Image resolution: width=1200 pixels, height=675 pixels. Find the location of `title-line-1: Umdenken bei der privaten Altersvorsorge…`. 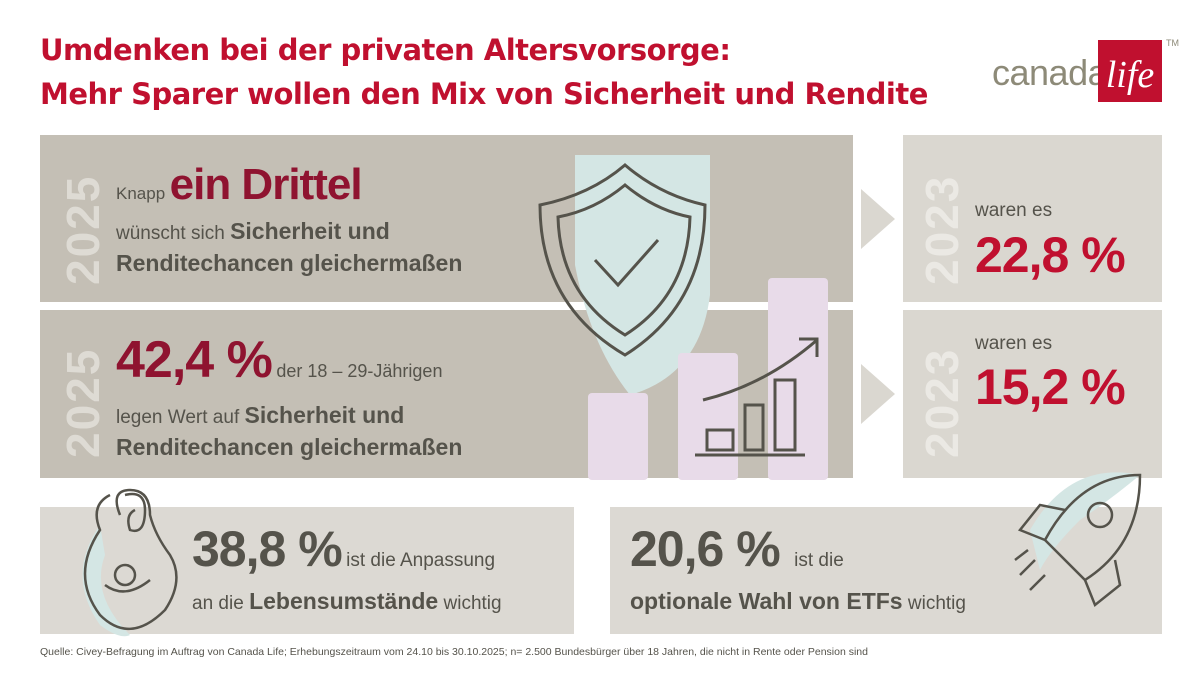

title-line-1: Umdenken bei der privaten Altersvorsorge… is located at coordinates (385, 50).